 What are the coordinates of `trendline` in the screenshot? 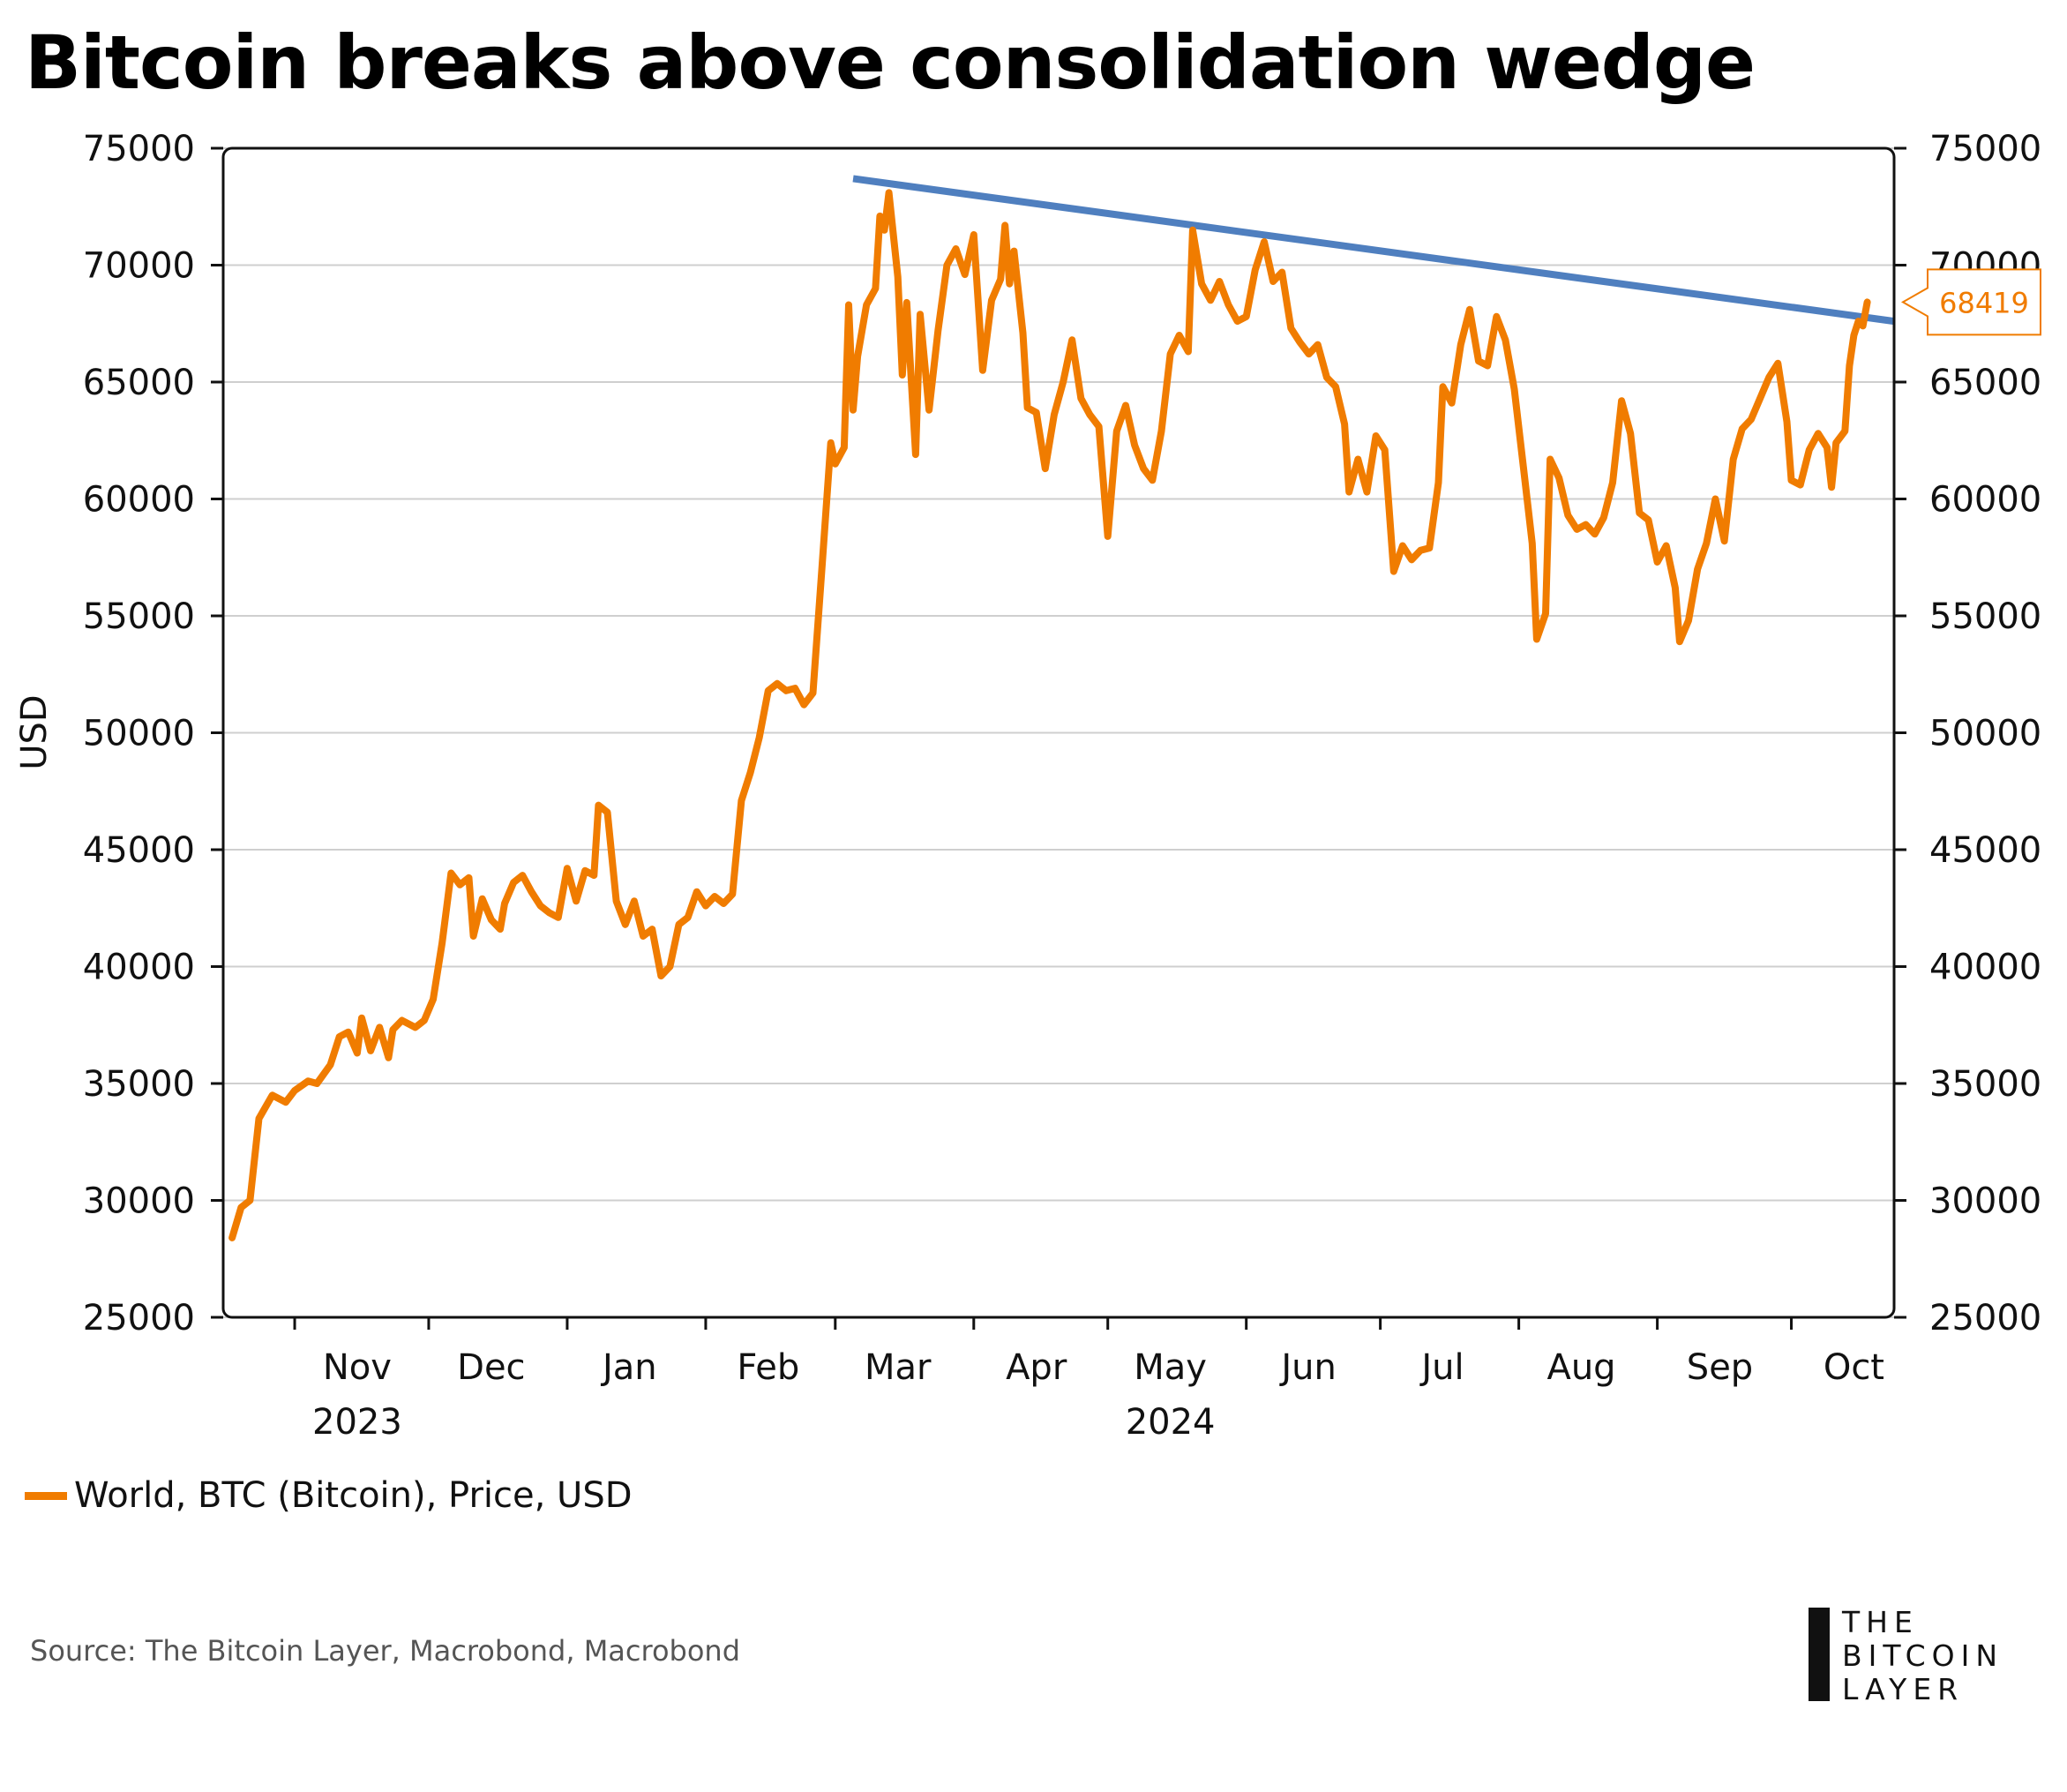 It's located at (1373, 251).